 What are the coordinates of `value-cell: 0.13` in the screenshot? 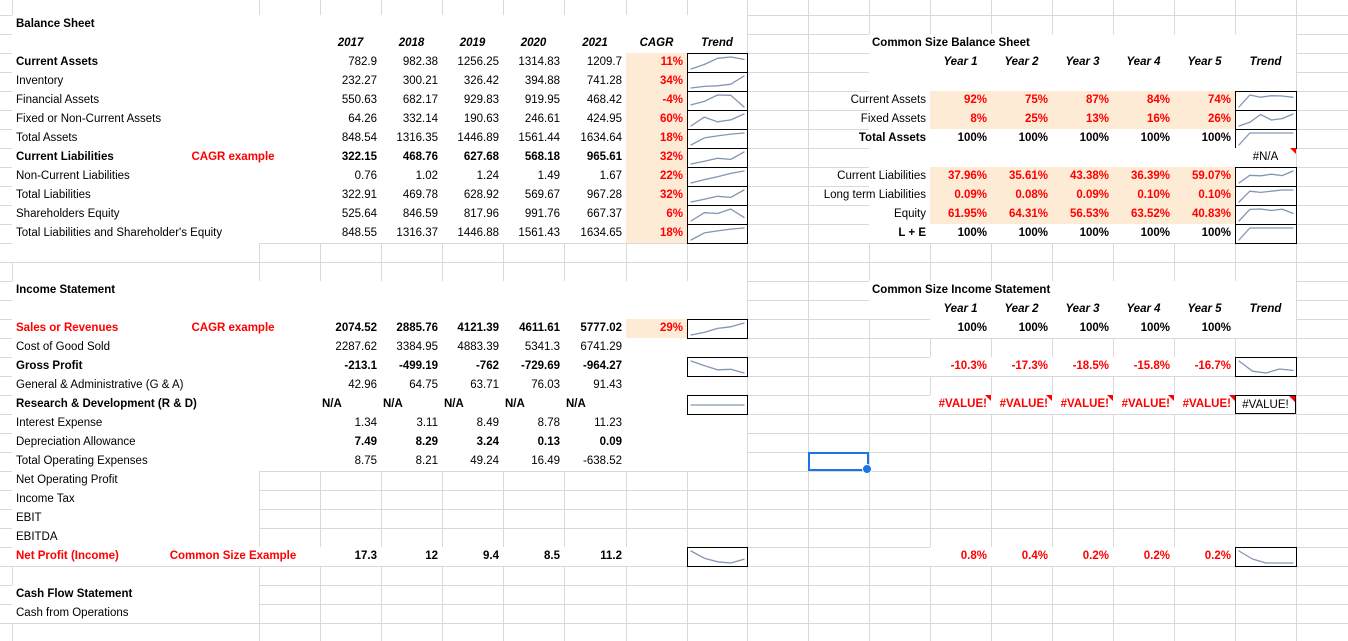 It's located at (548, 442).